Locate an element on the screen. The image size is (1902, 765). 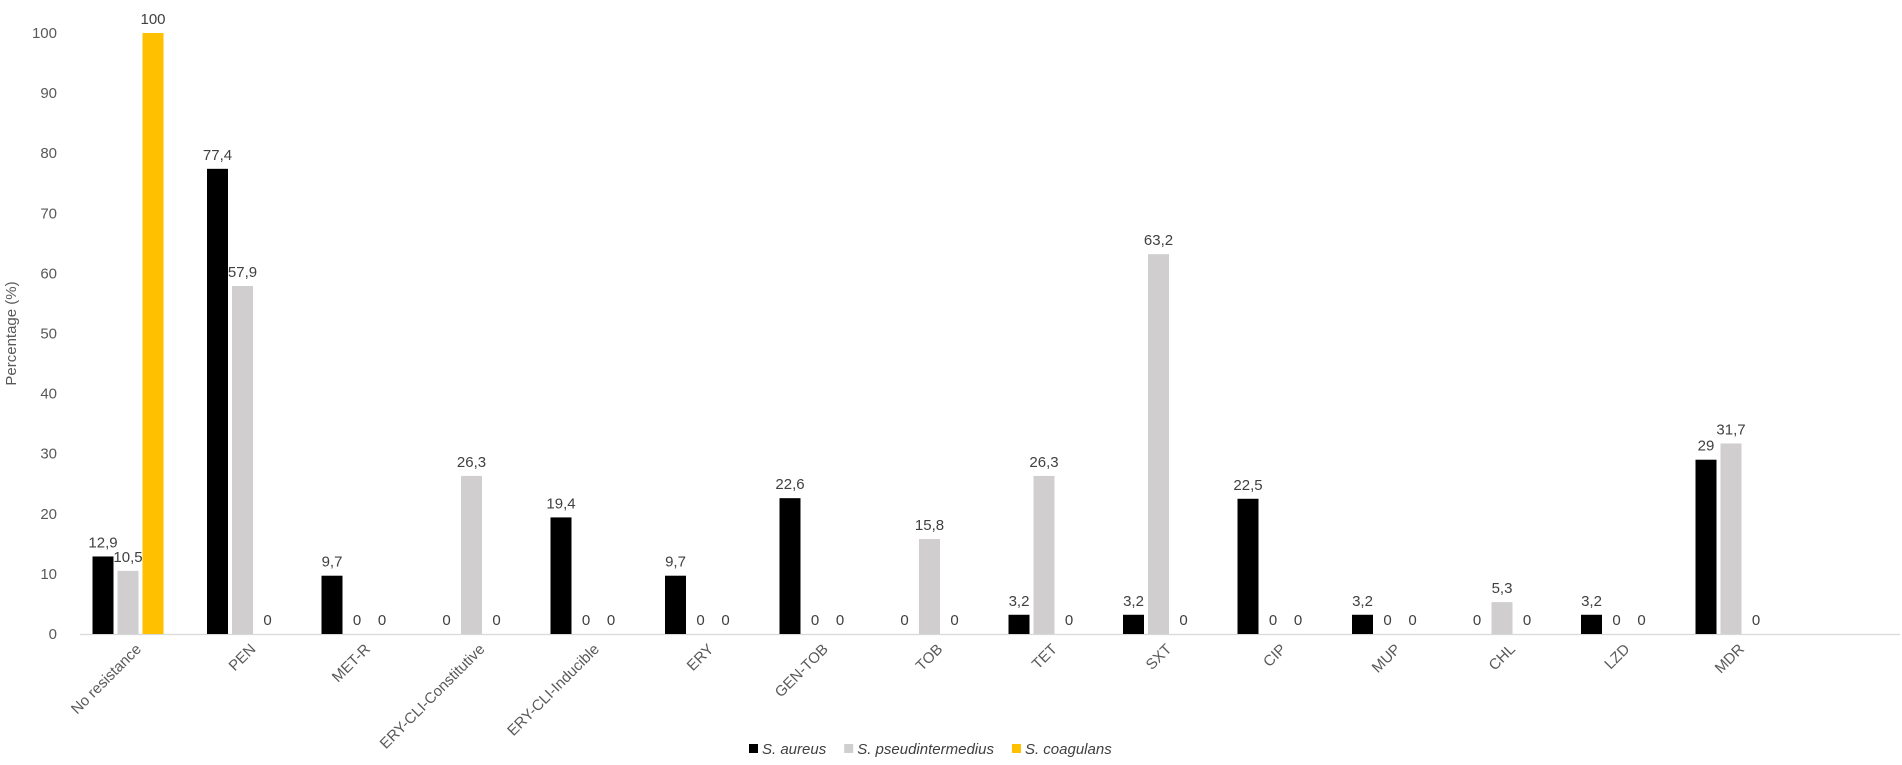
legend-label: S. aureus is located at coordinates (794, 749).